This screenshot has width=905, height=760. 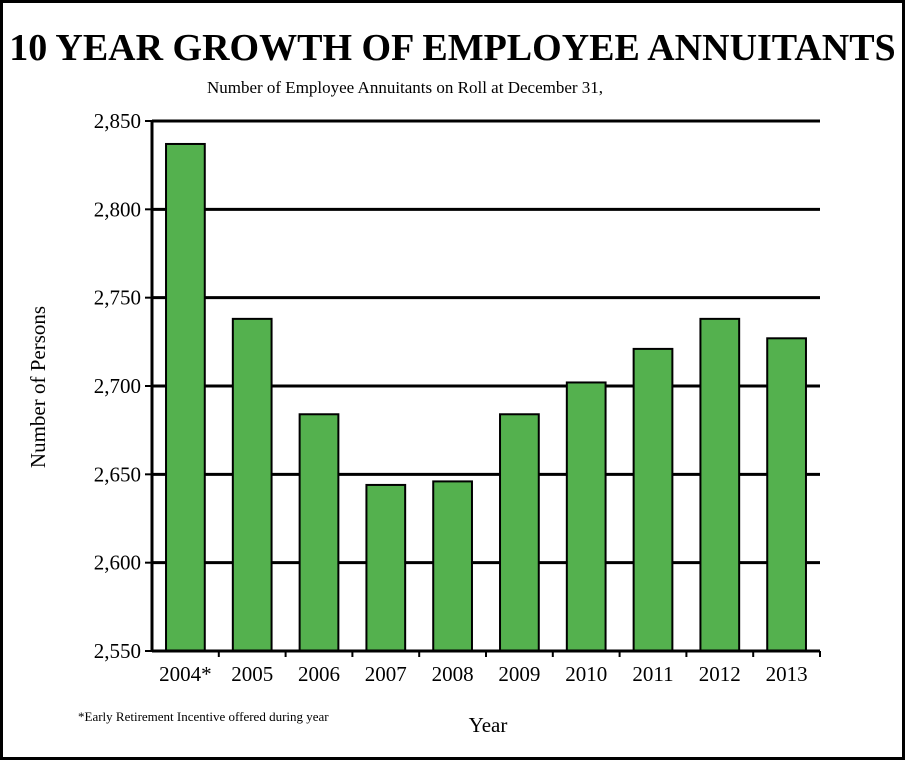 I want to click on x-tick-label: 2007, so click(x=386, y=674).